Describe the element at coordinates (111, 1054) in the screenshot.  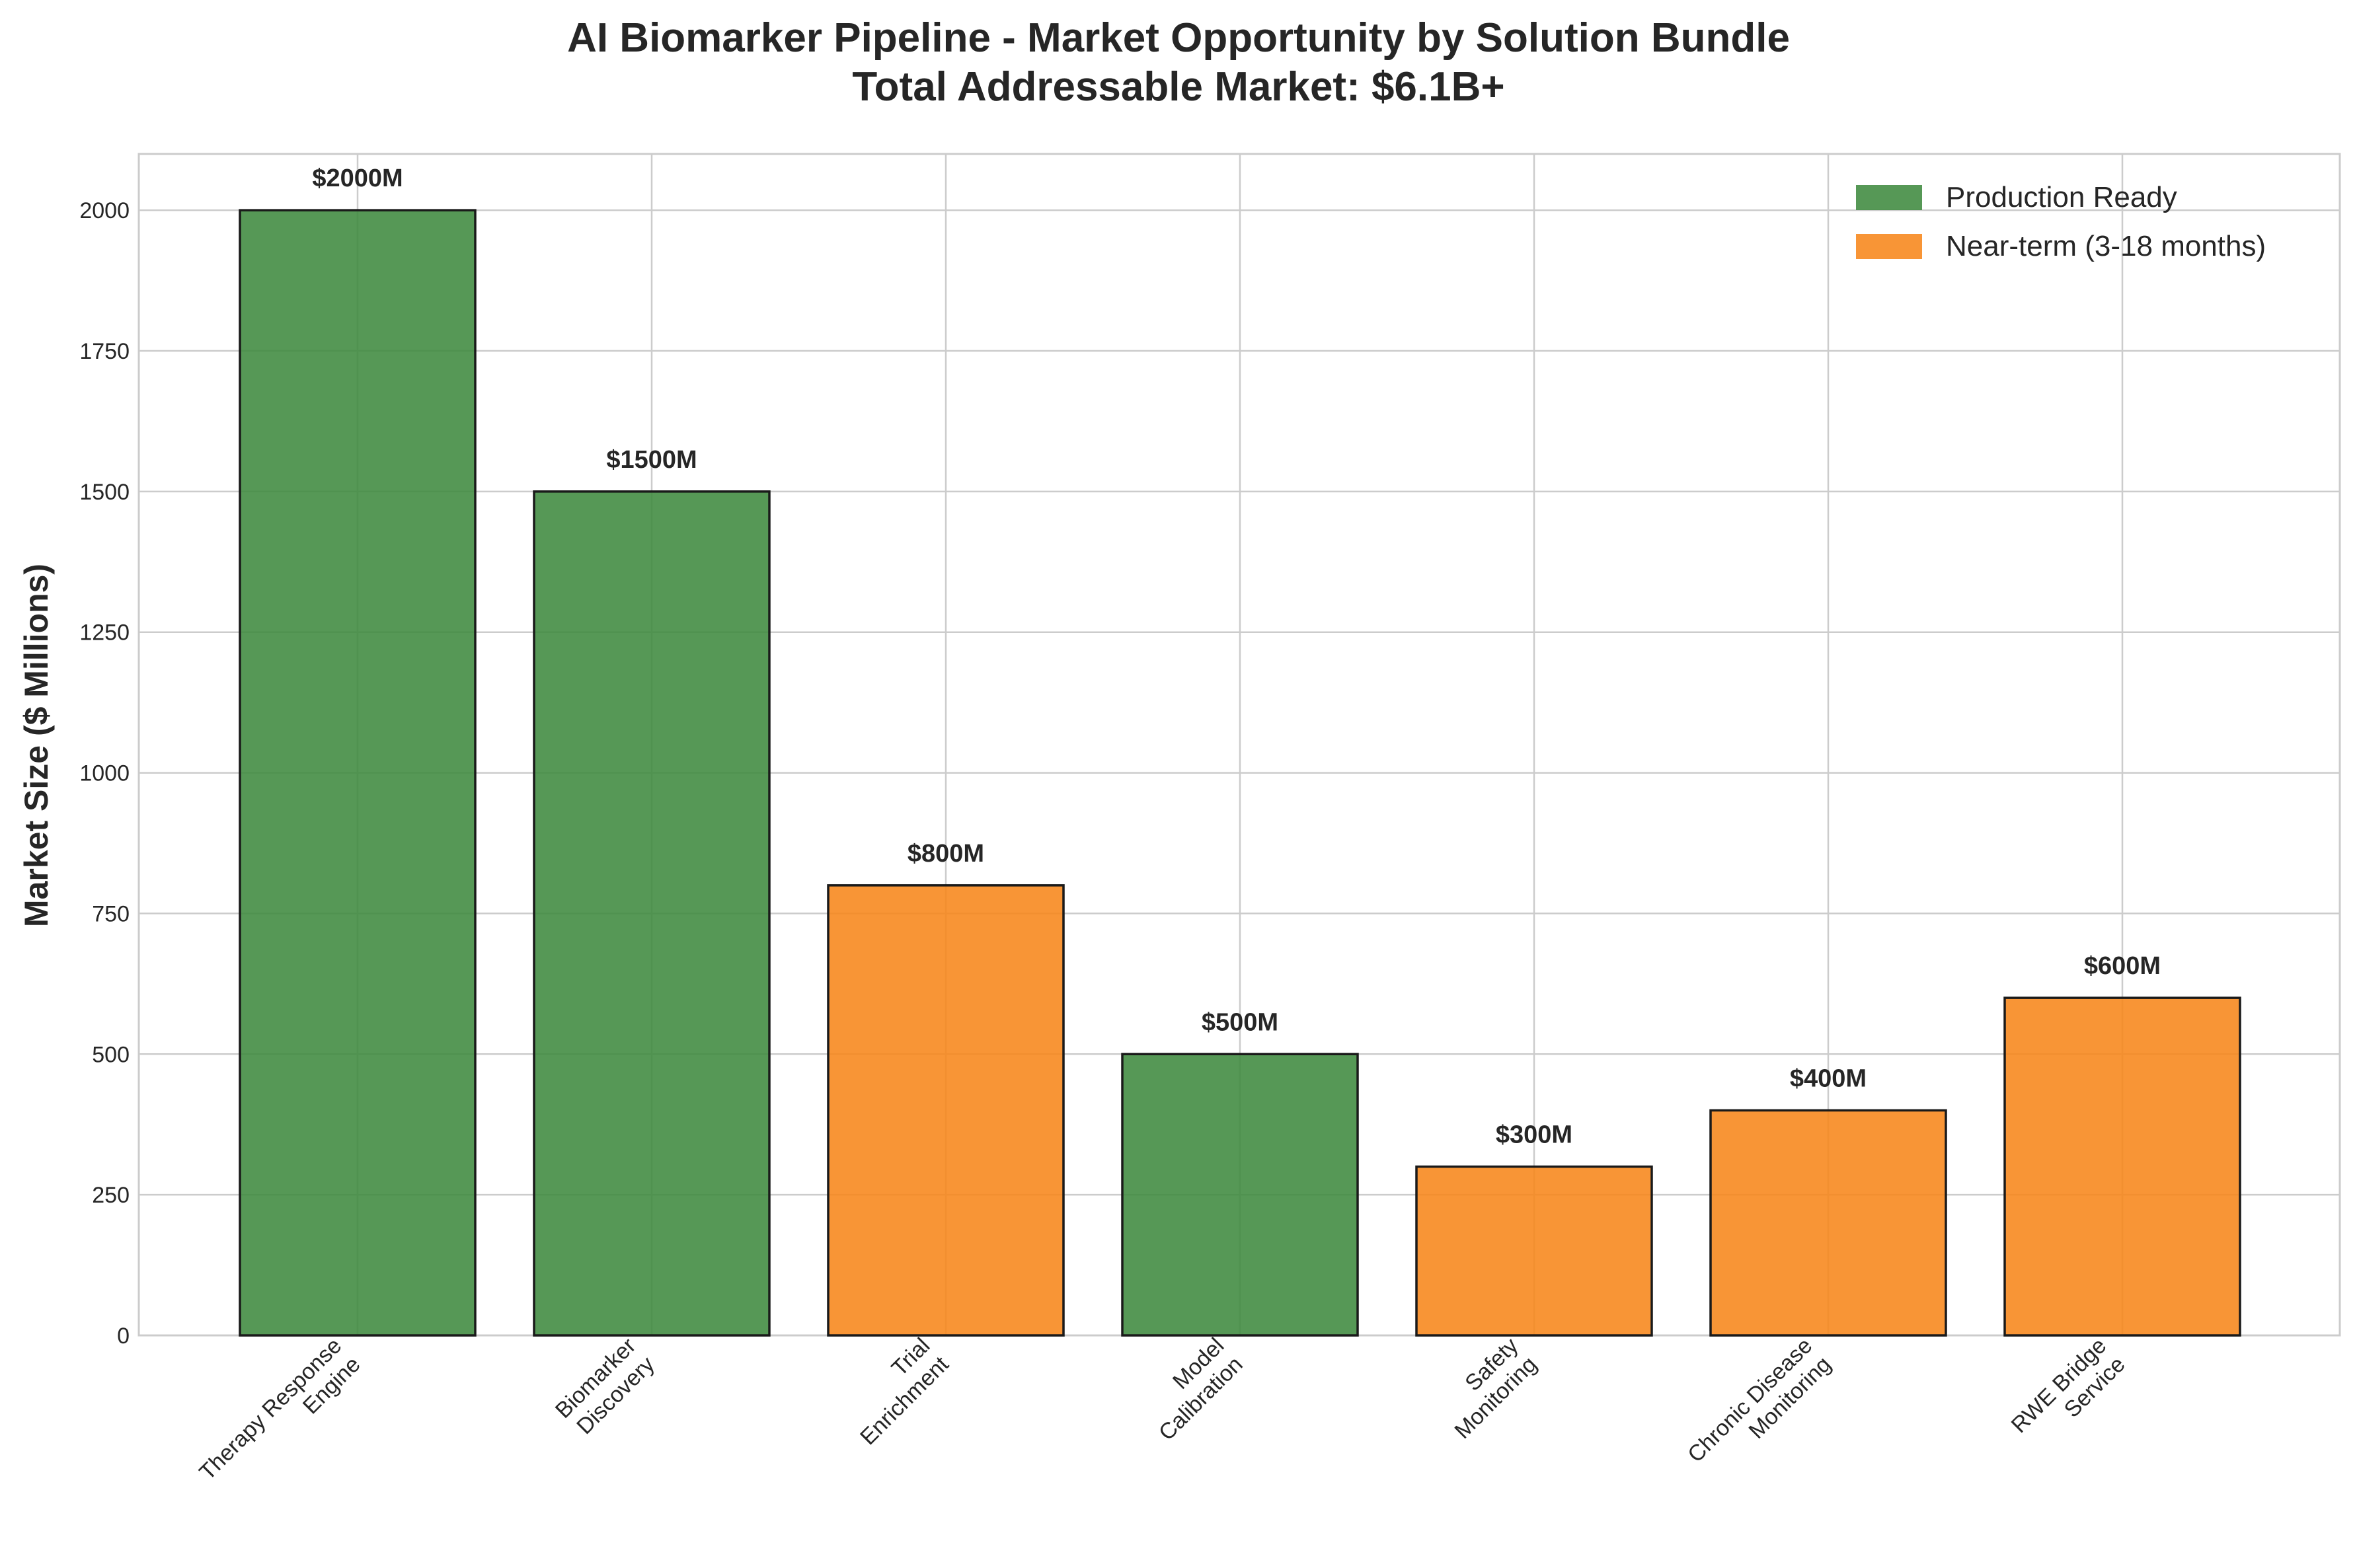
I see `y-tick-label: 500` at that location.